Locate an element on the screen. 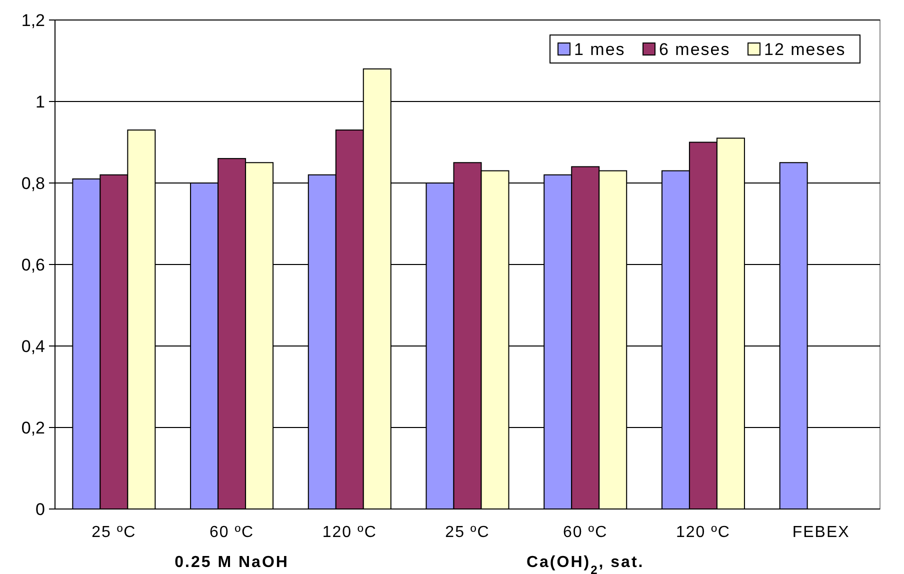  text: 0.25 M NaOH is located at coordinates (231, 562).